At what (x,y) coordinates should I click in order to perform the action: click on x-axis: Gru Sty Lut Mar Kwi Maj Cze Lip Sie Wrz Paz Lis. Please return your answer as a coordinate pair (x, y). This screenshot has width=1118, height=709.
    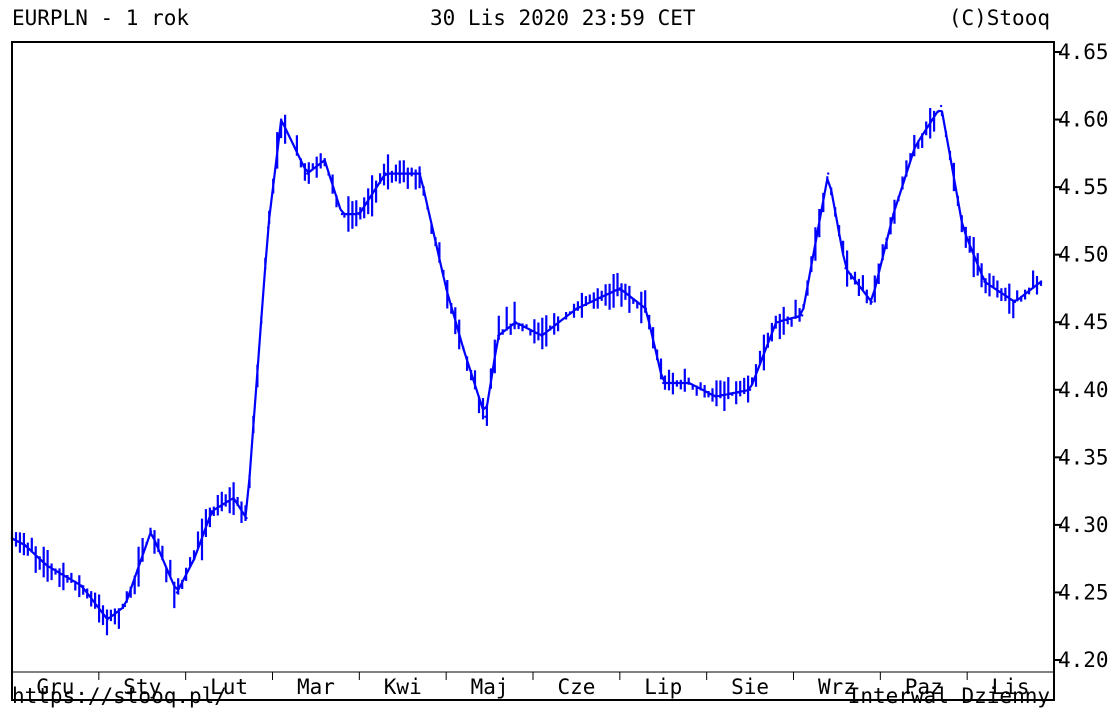
    Looking at the image, I should click on (533, 685).